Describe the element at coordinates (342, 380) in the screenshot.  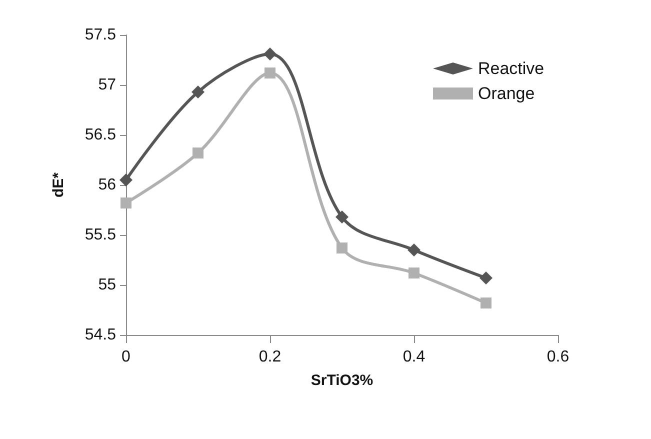
I see `x-axis-title: SrTiO3%` at that location.